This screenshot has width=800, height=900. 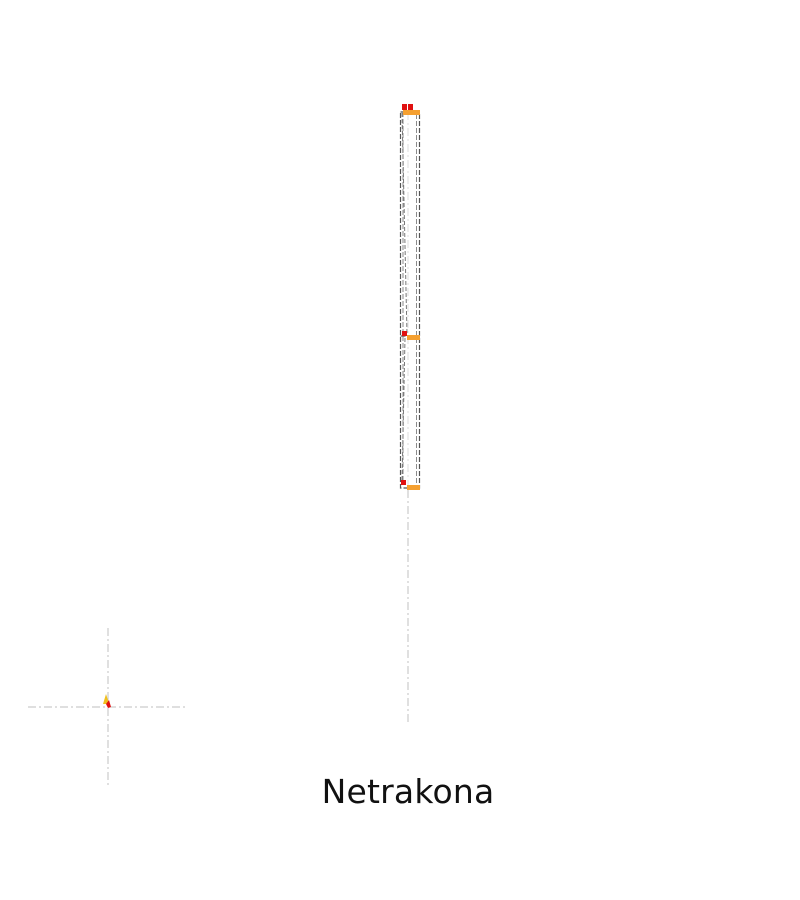 I want to click on marker-bottom-red, so click(x=403, y=482).